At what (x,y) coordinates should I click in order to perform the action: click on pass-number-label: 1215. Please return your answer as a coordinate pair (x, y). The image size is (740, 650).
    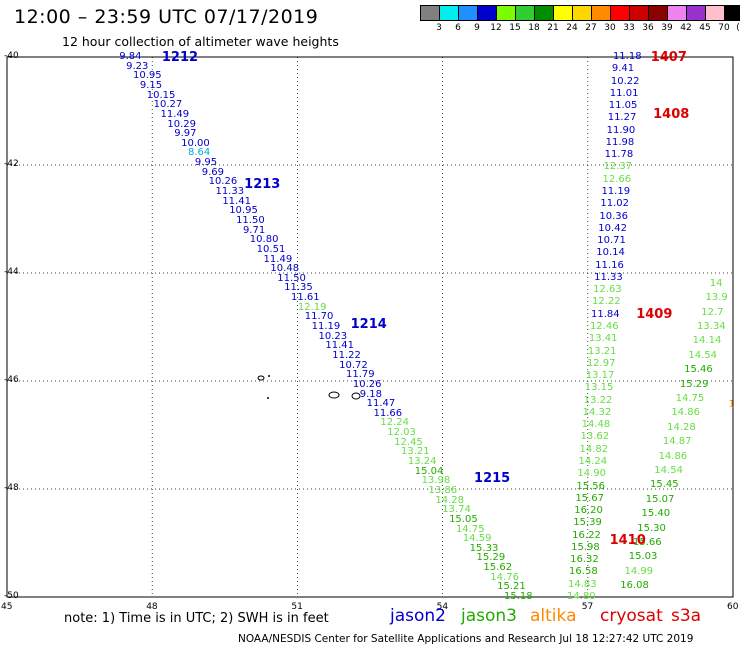
    Looking at the image, I should click on (492, 479).